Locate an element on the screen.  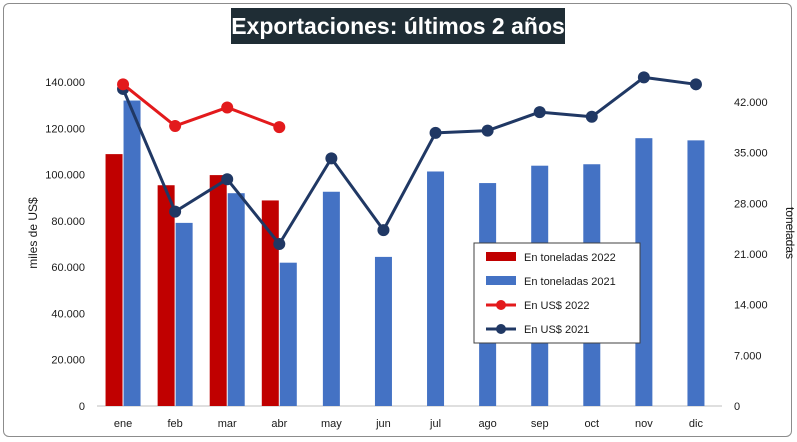
series-line is located at coordinates (201, 106).